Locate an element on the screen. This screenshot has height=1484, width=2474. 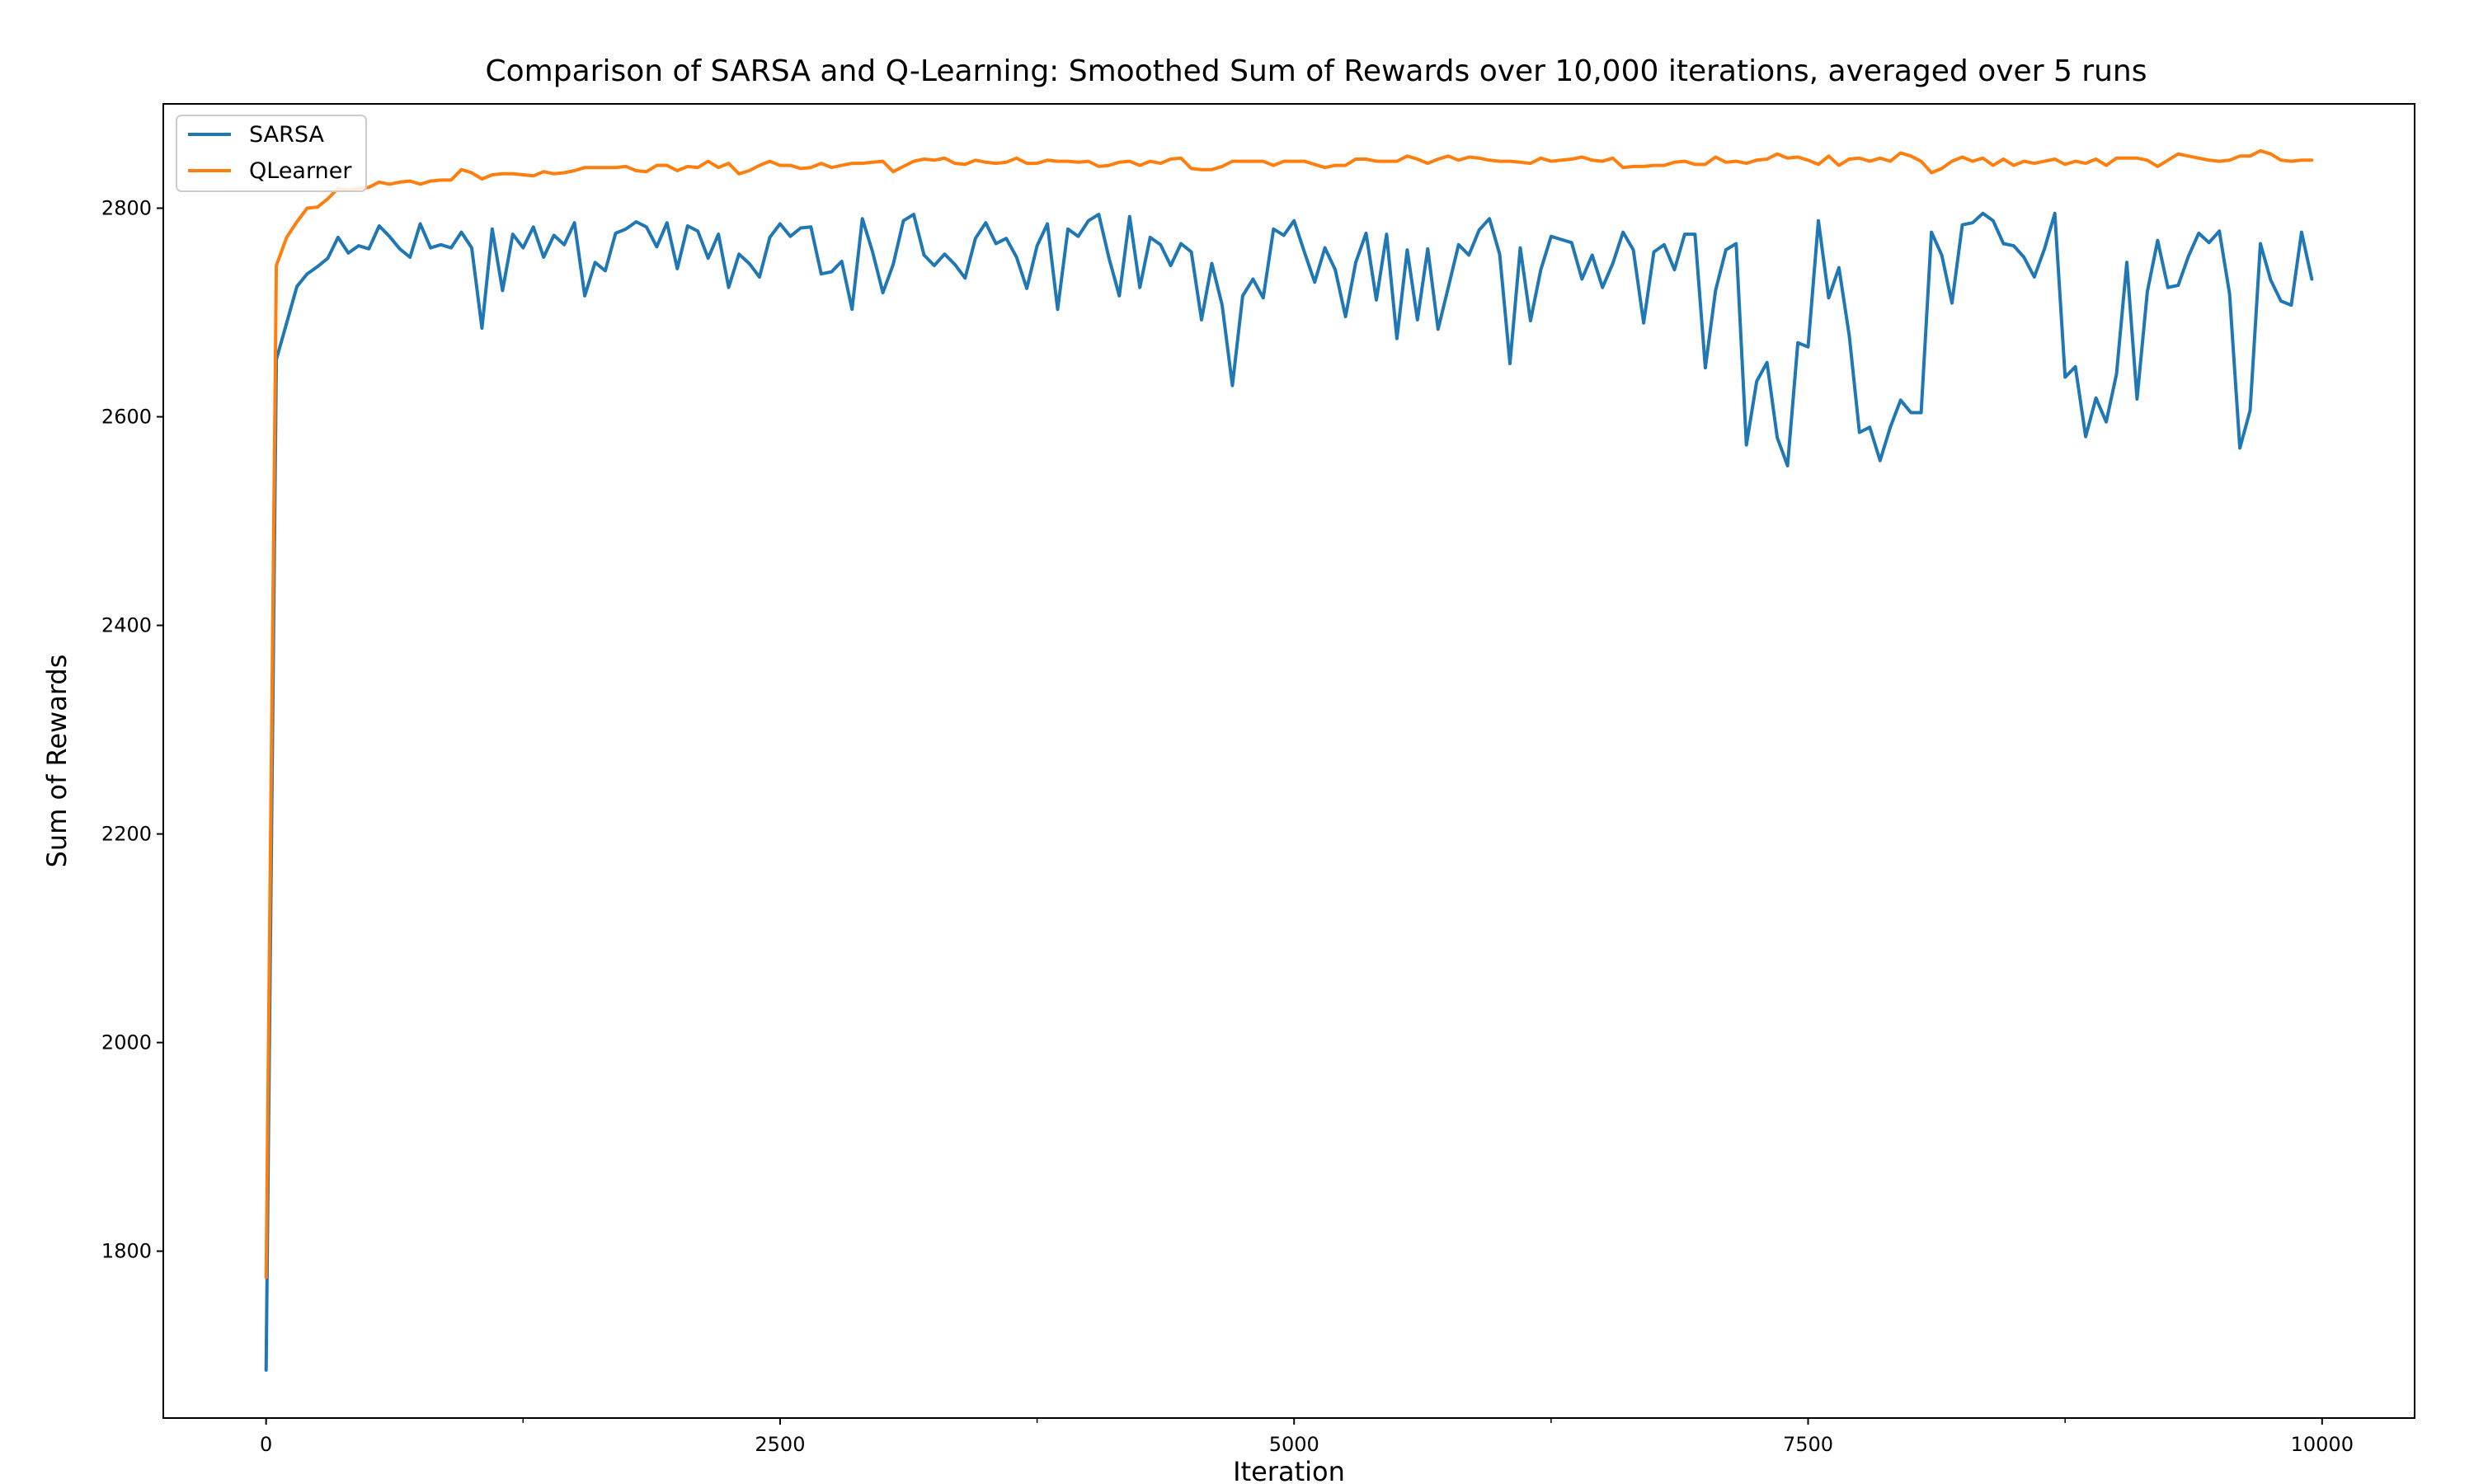
legend-label-sarsa: SARSA is located at coordinates (287, 135).